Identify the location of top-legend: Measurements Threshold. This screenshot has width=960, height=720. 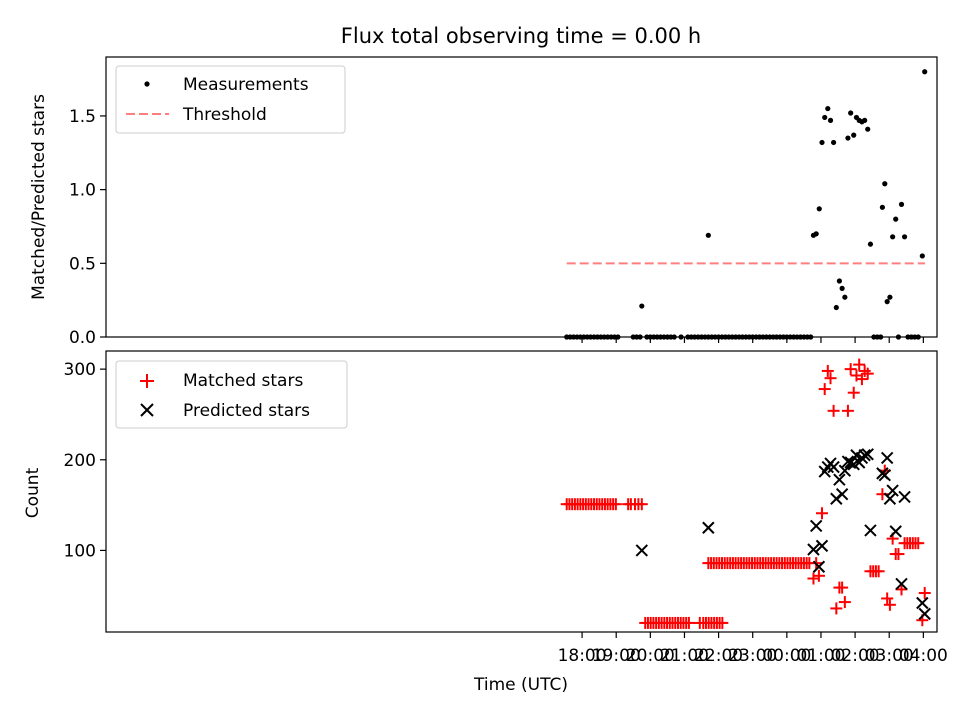
(230, 99).